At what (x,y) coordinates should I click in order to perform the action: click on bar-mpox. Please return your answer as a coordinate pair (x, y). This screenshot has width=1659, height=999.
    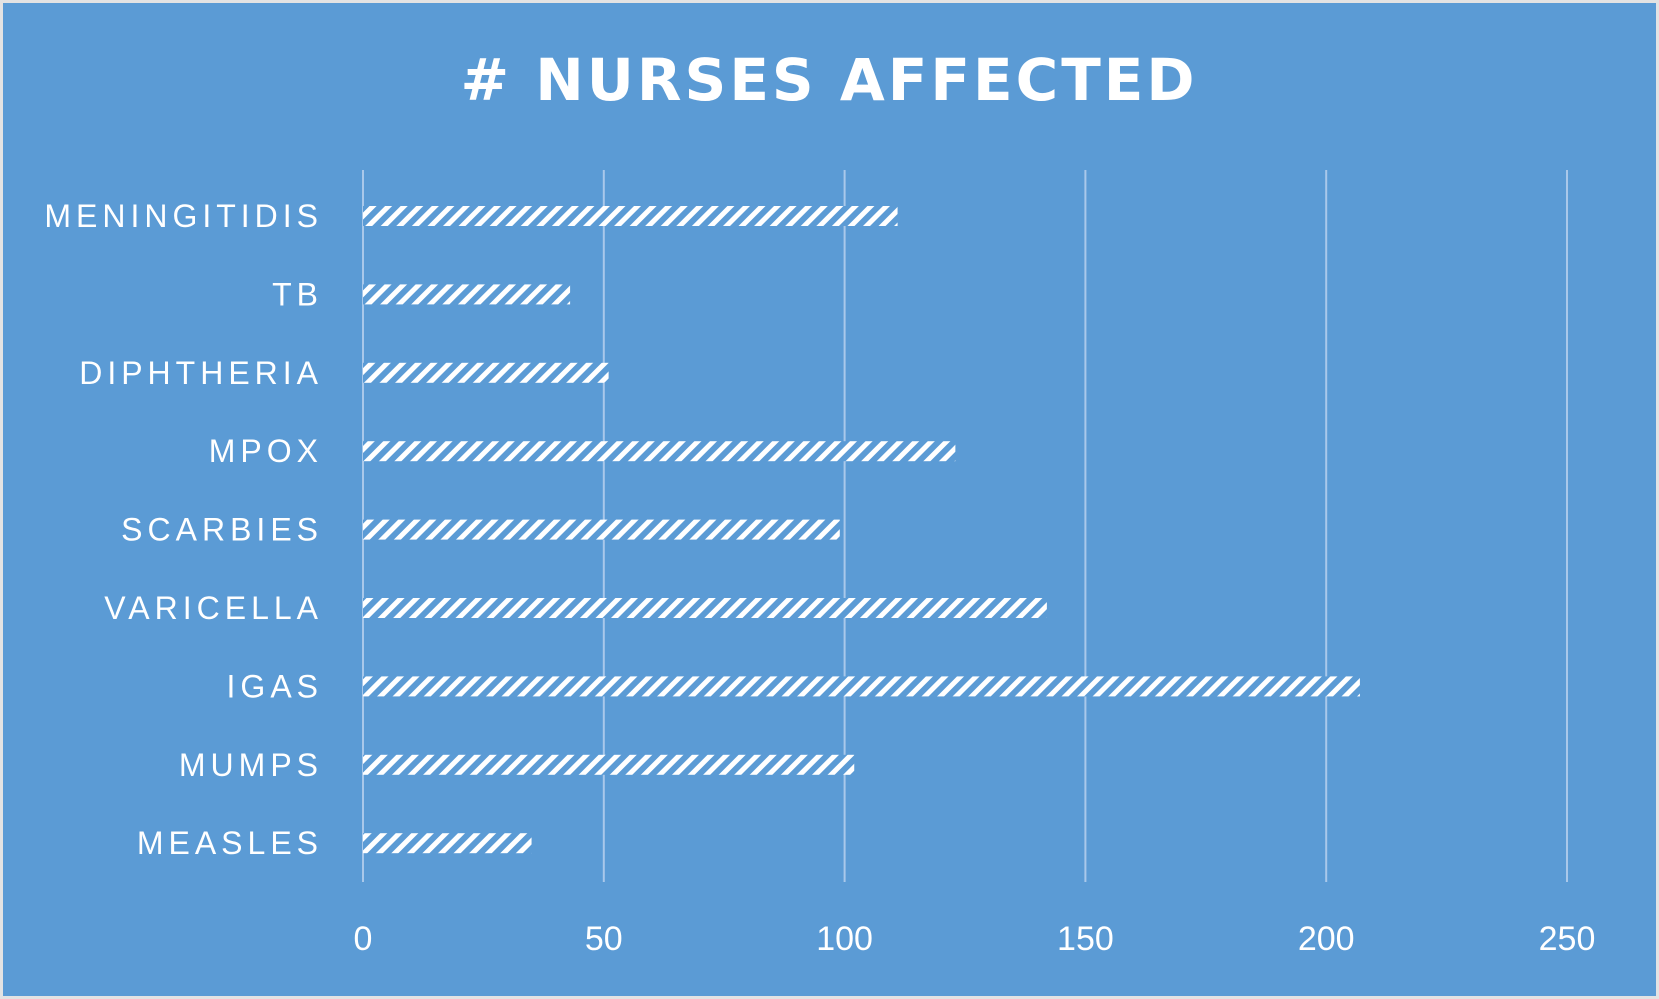
    Looking at the image, I should click on (659, 451).